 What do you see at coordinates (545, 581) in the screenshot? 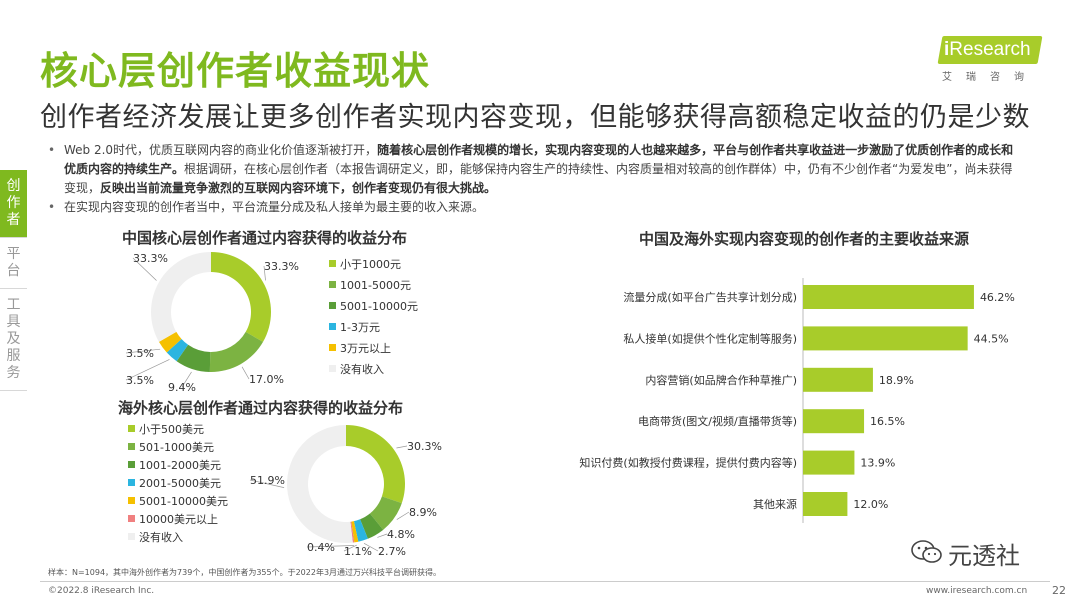
I see `footer-divider` at bounding box center [545, 581].